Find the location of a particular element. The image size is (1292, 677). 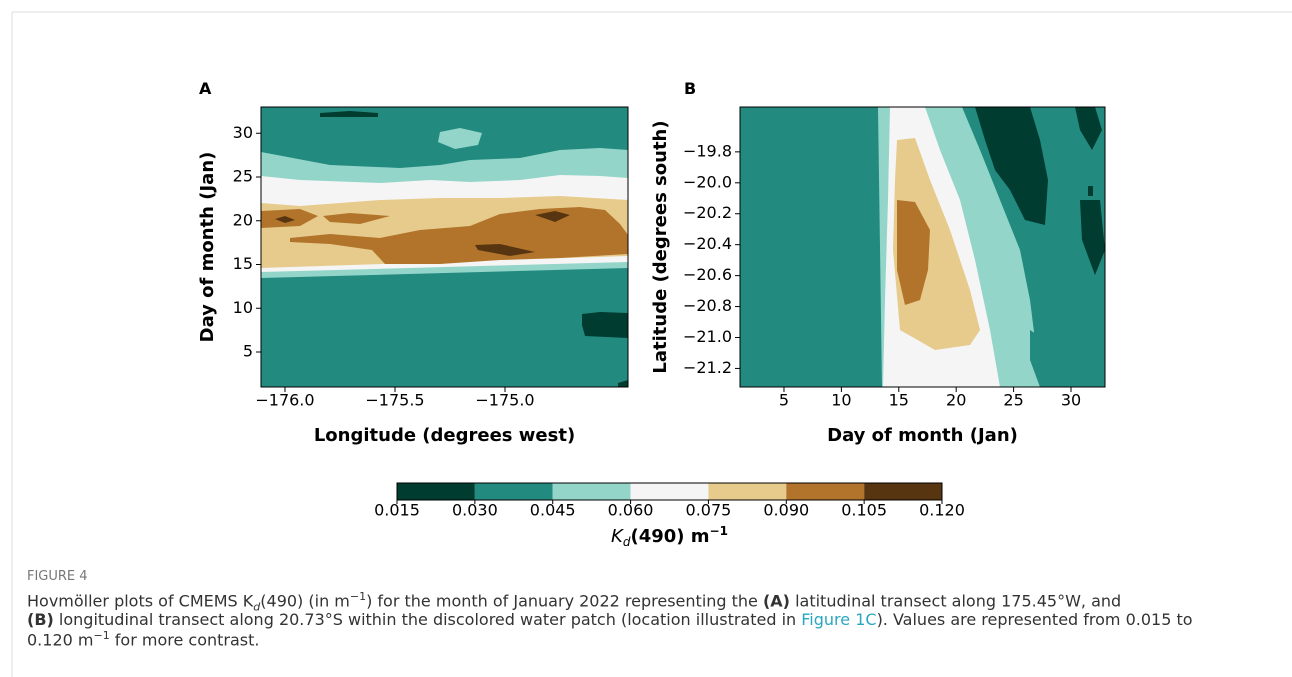

x-tick-label: 20 is located at coordinates (956, 400).